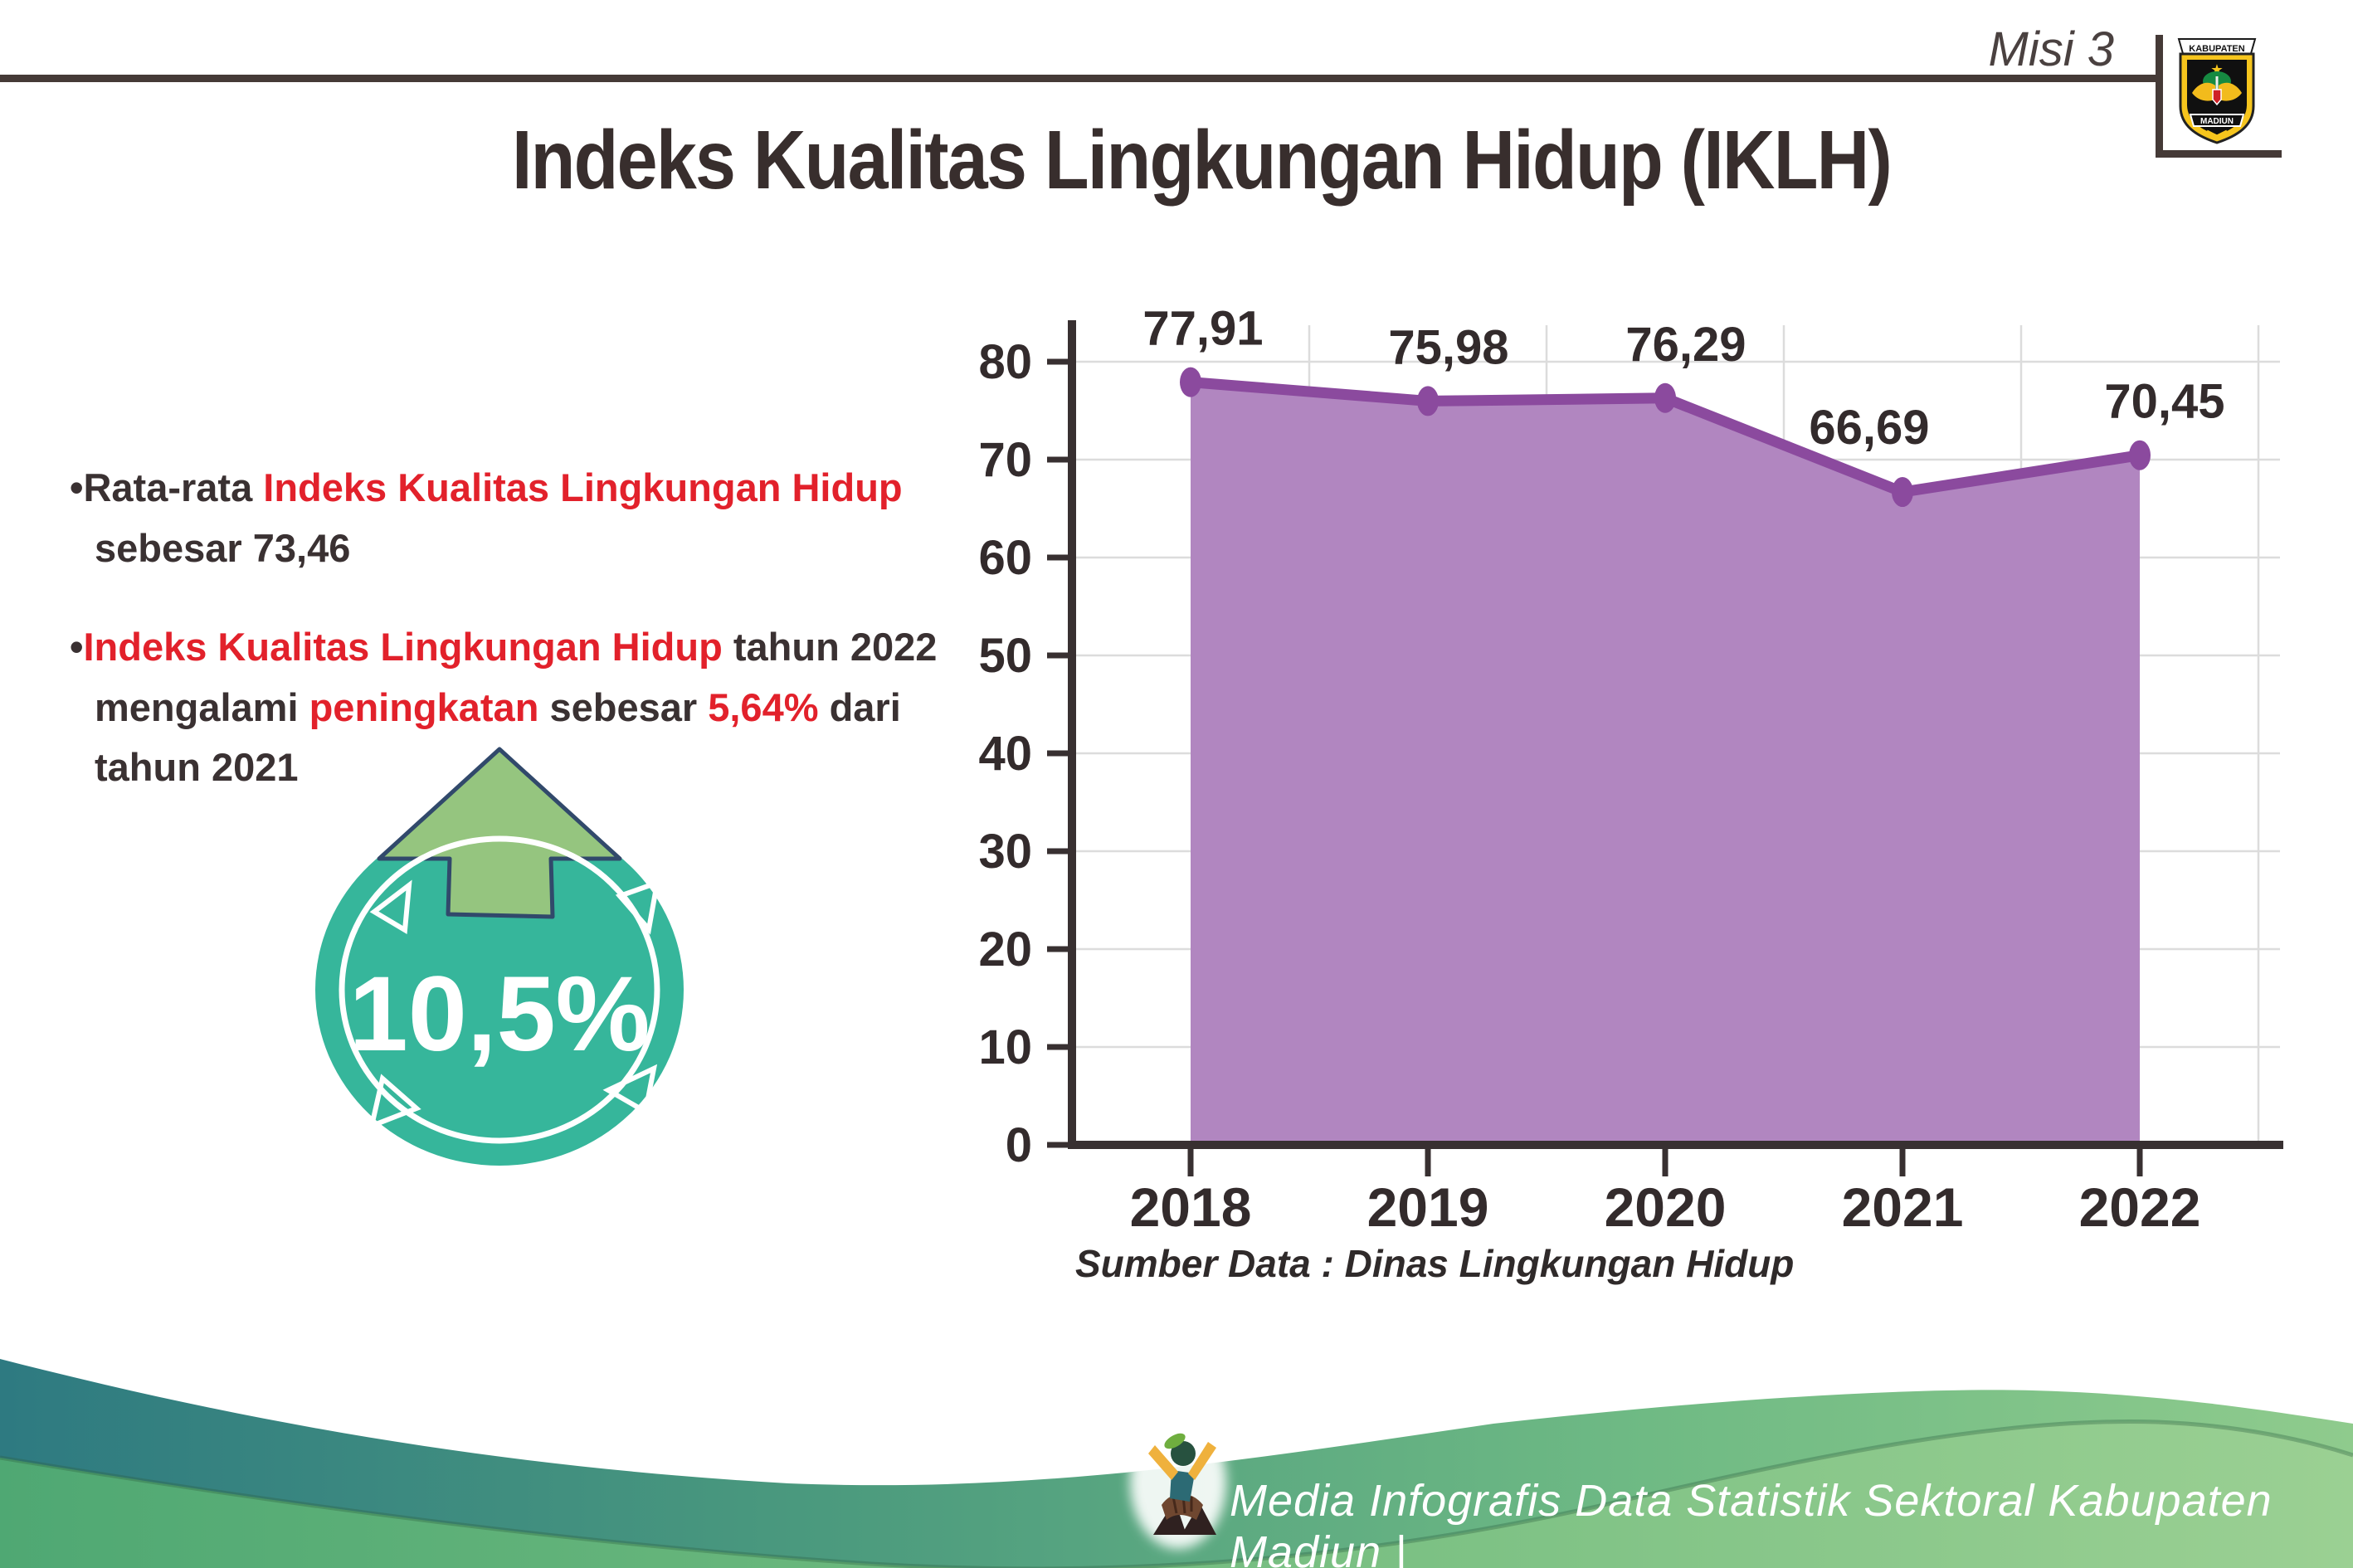 The width and height of the screenshot is (2353, 1568). I want to click on x-tick-label: 2019, so click(1428, 1207).